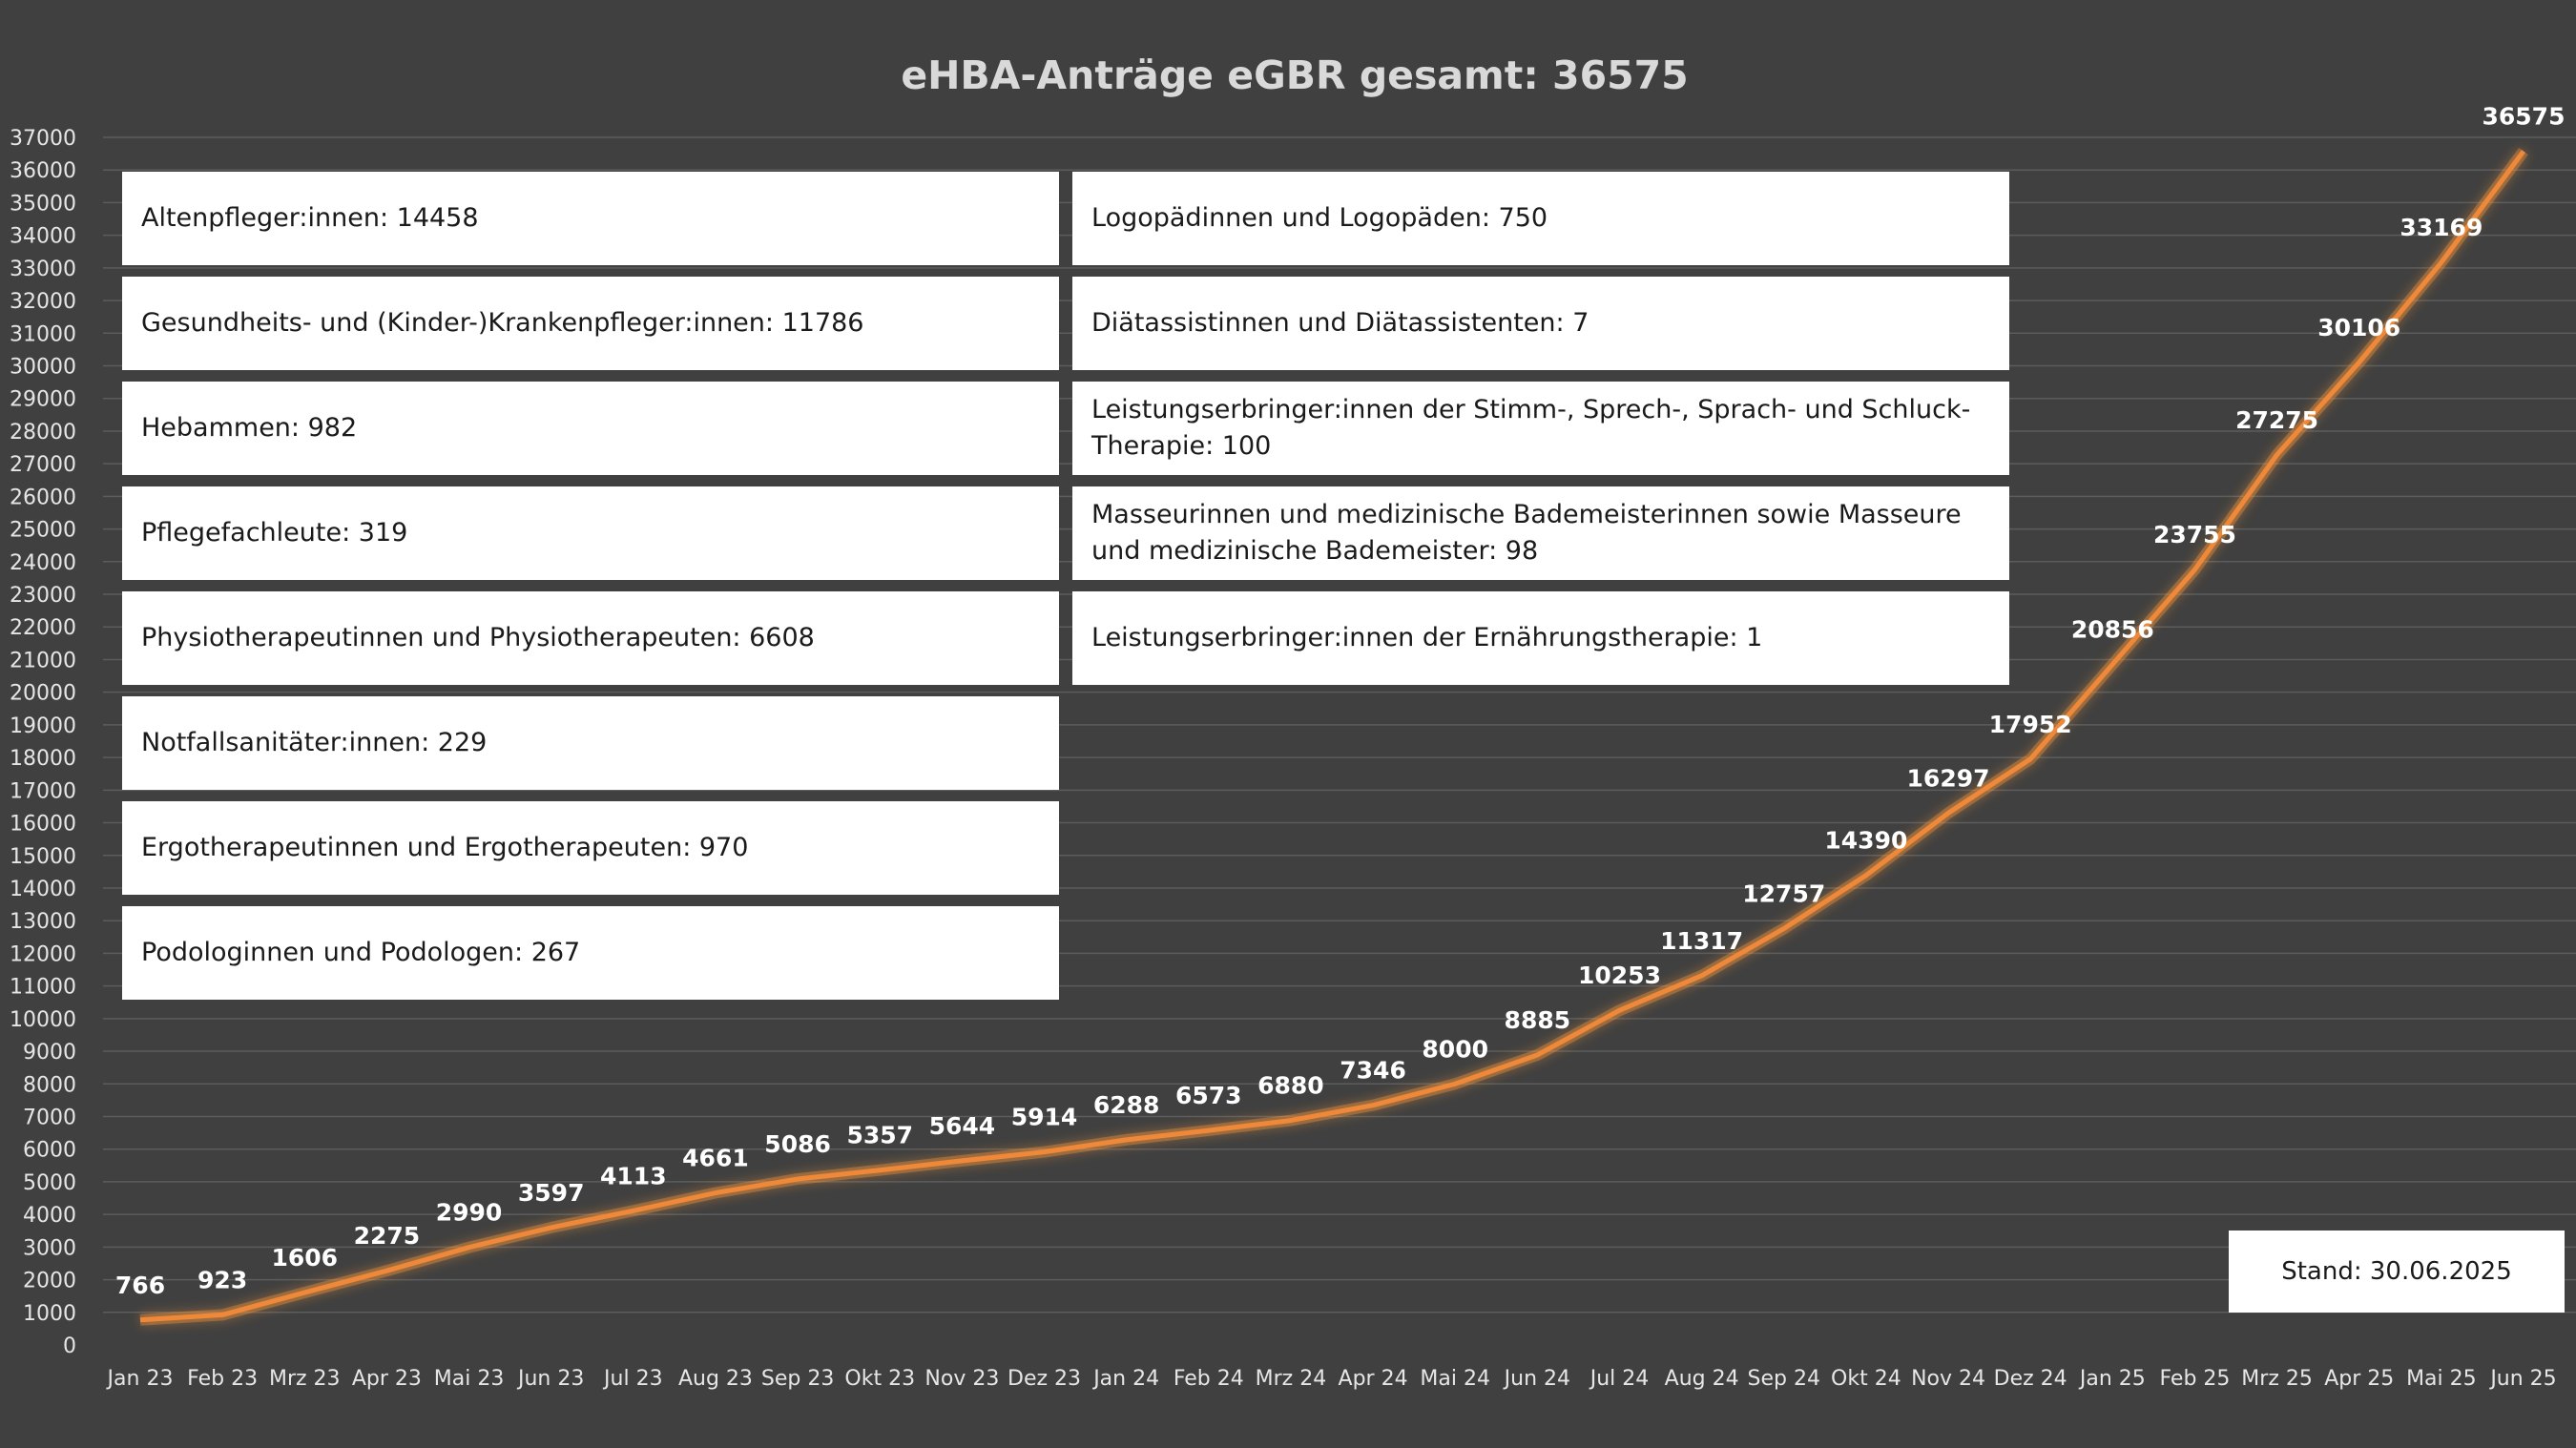  I want to click on y-tick-label: 31000, so click(43, 334).